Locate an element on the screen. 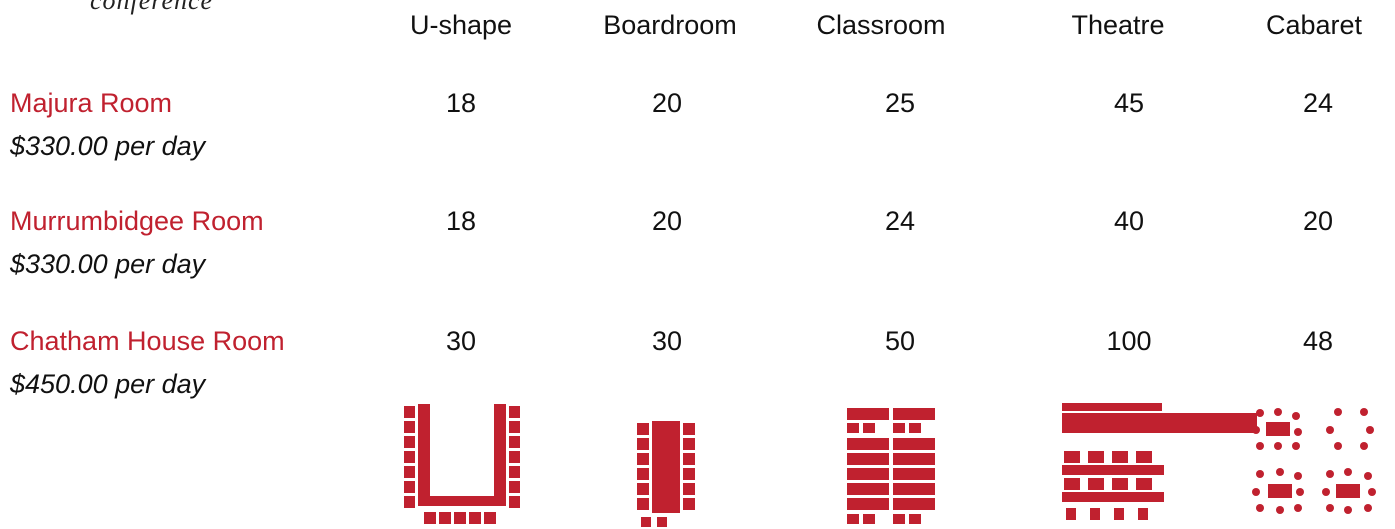  capacity-cell: 48 is located at coordinates (1318, 341).